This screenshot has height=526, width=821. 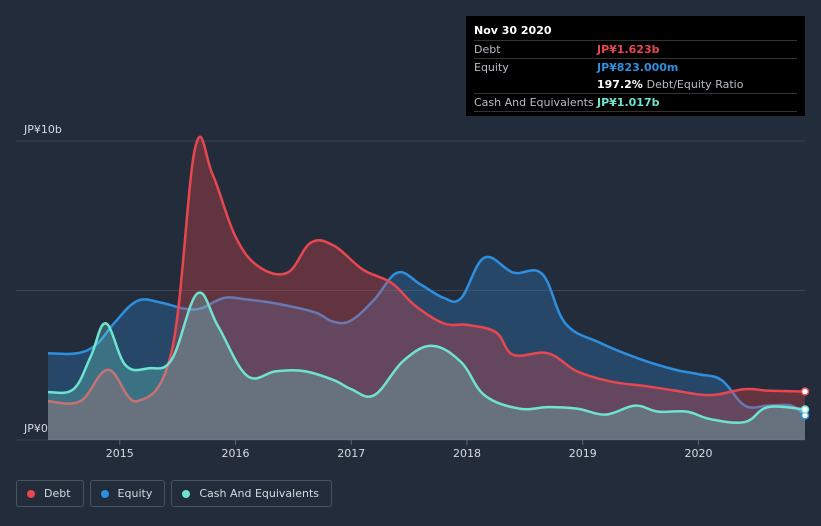 What do you see at coordinates (695, 84) in the screenshot?
I see `ratio-caption: Debt/Equity Ratio` at bounding box center [695, 84].